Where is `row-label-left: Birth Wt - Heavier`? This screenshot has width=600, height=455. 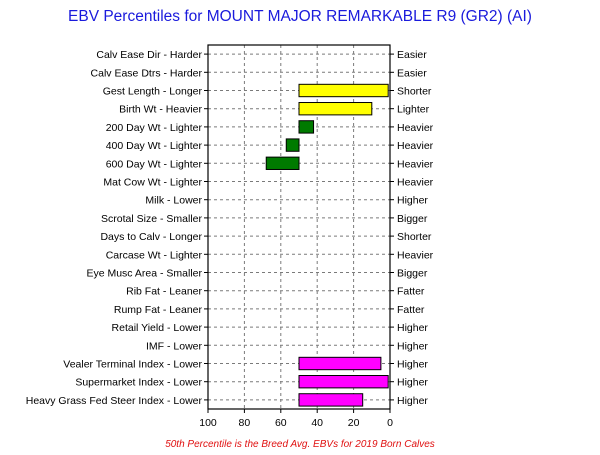 row-label-left: Birth Wt - Heavier is located at coordinates (160, 110).